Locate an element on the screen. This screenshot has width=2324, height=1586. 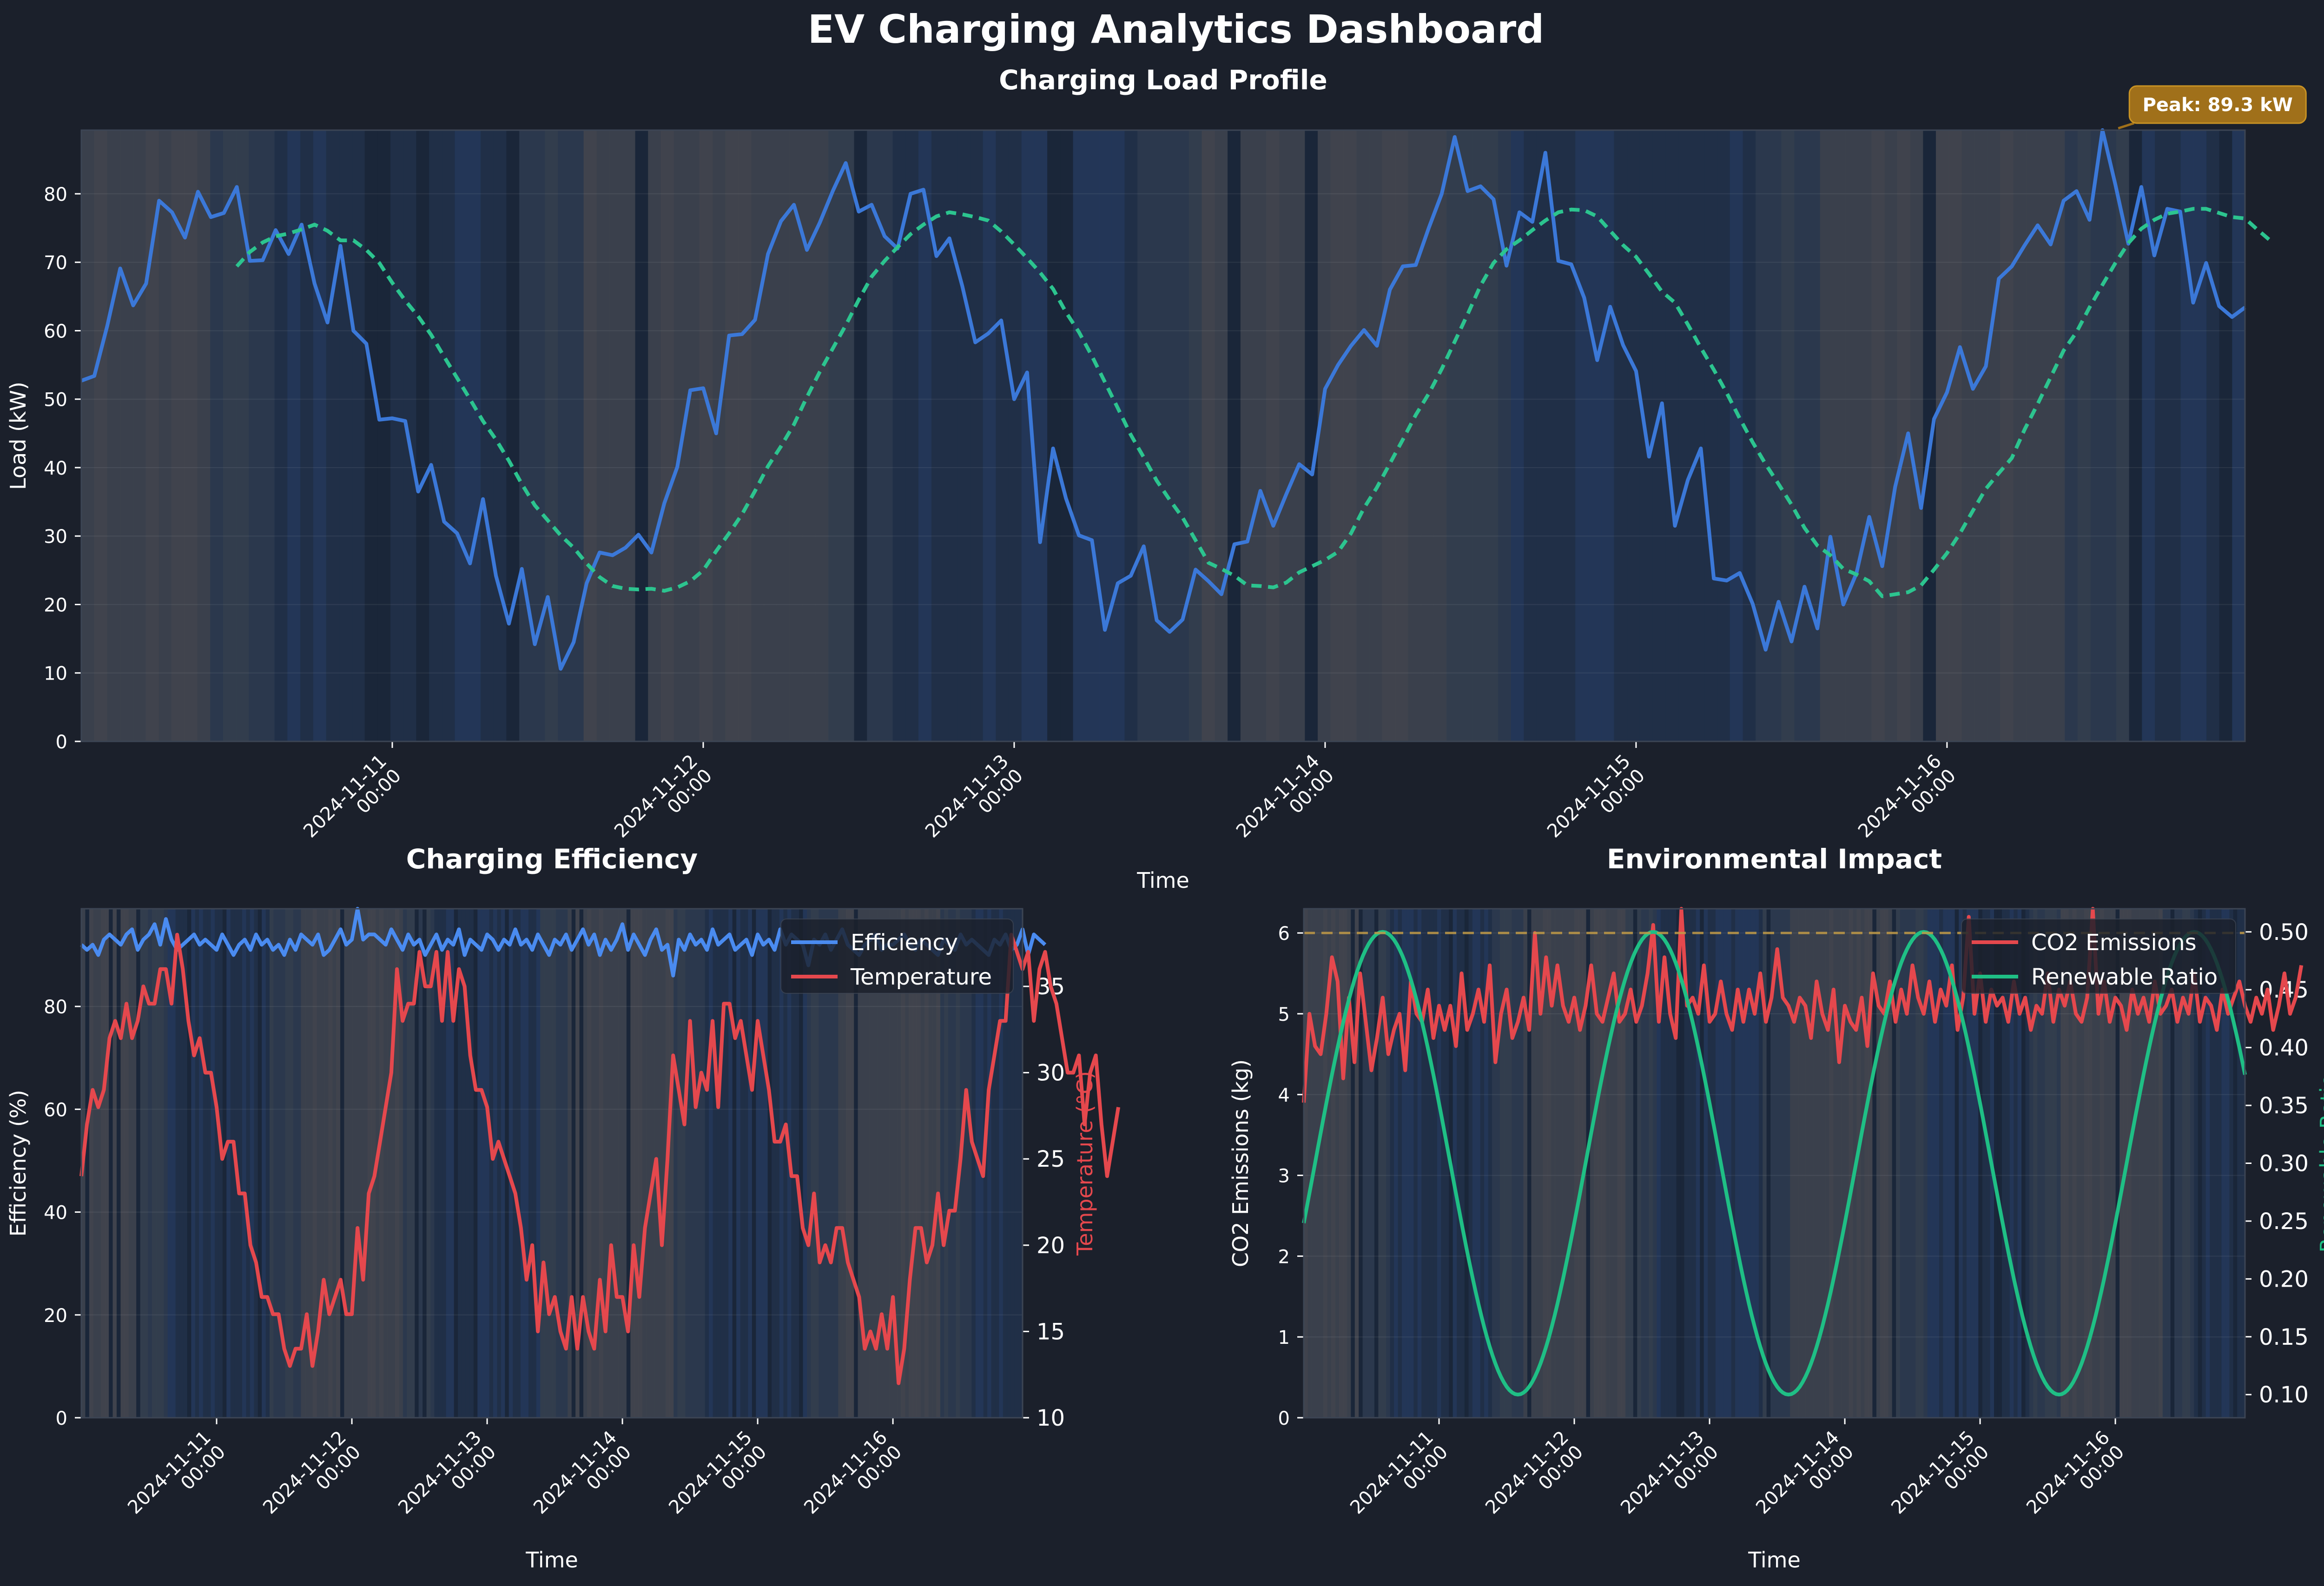
y-right-tick-label: 15 is located at coordinates (1051, 1332).